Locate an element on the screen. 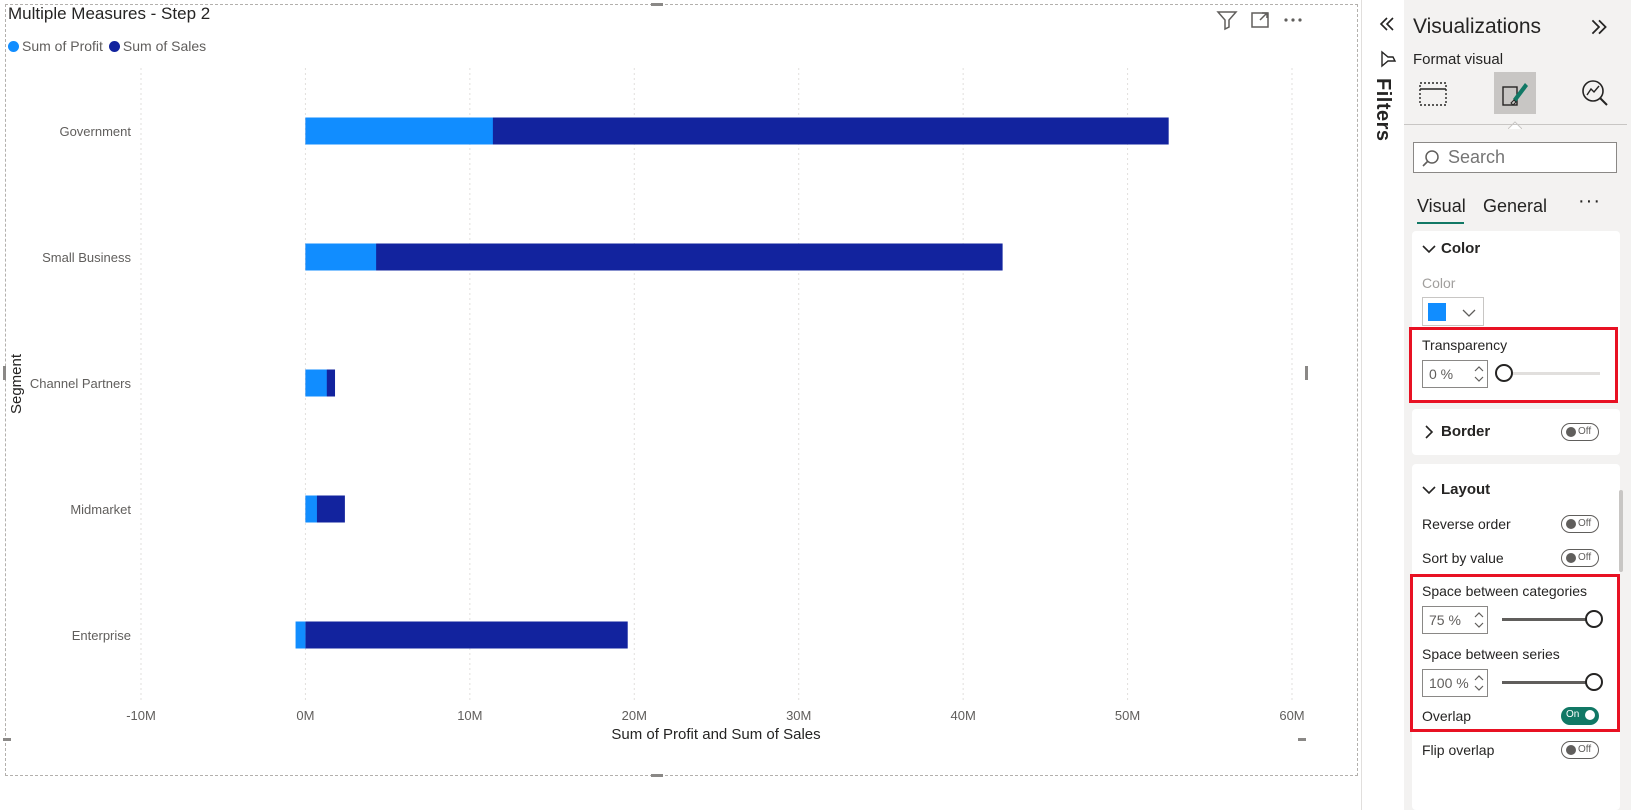 The width and height of the screenshot is (1631, 810). highlight-box-transparency is located at coordinates (1513, 365).